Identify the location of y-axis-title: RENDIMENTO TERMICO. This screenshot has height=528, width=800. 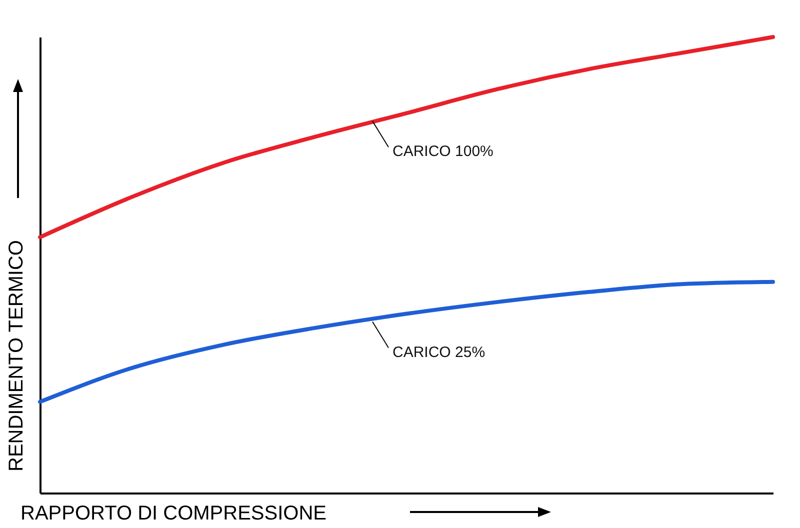
(17, 356).